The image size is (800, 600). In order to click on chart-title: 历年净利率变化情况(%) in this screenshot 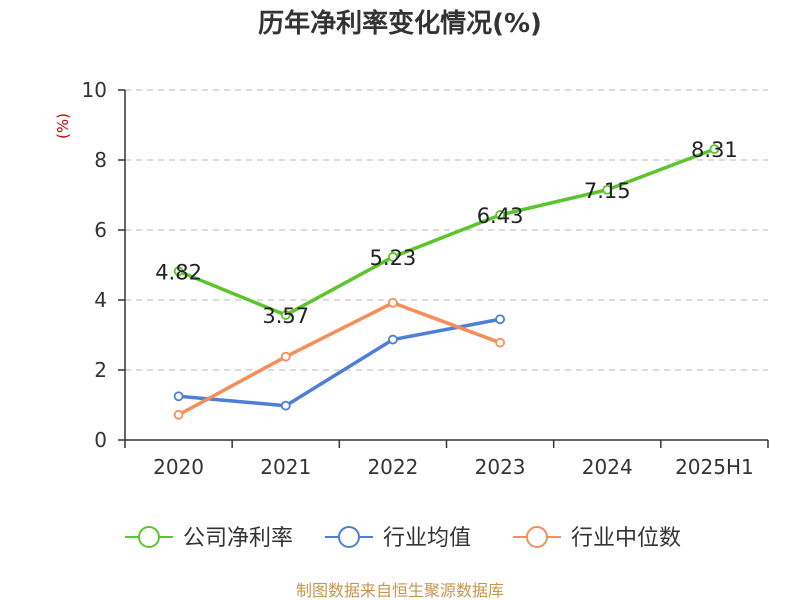, I will do `click(400, 23)`.